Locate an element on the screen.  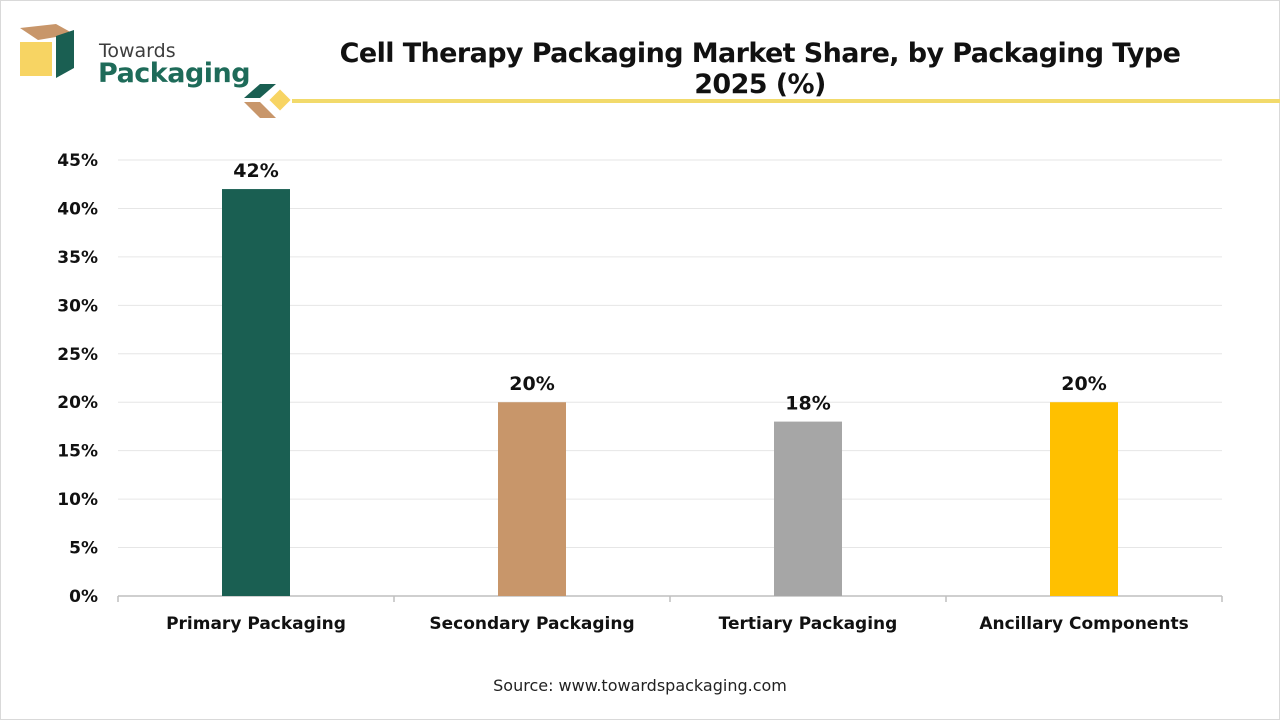
y-tick-label: 5% is located at coordinates (83, 549).